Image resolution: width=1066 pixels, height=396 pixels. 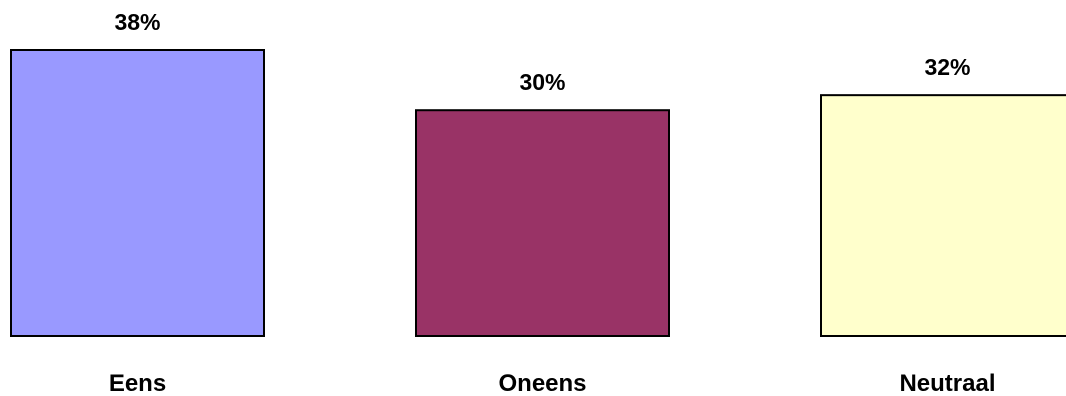 What do you see at coordinates (137, 383) in the screenshot?
I see `category-label-eens: Eens` at bounding box center [137, 383].